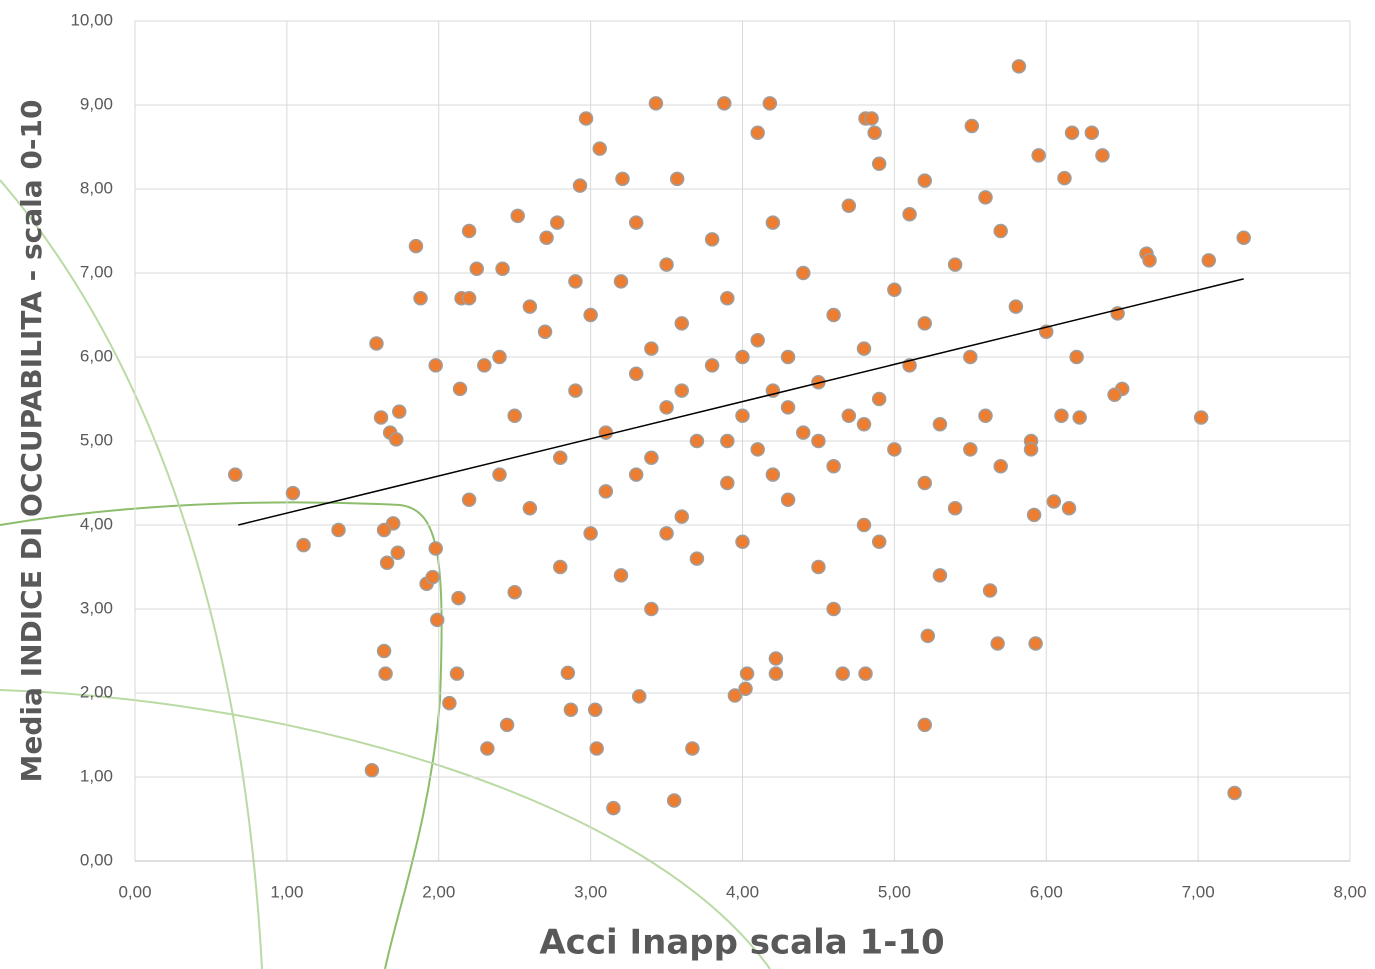 This screenshot has width=1375, height=969. I want to click on y-tick-label: 2,00, so click(96, 691).